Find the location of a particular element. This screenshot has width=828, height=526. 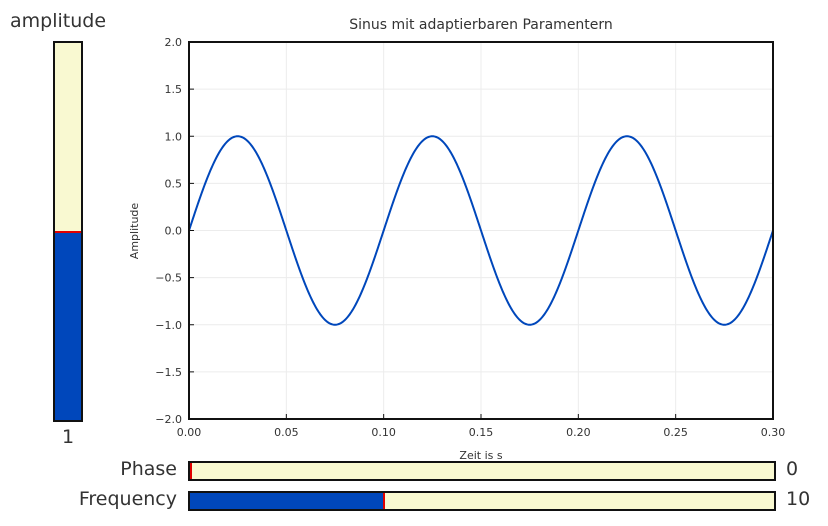

y-tick-label: −0.5 is located at coordinates (168, 278).